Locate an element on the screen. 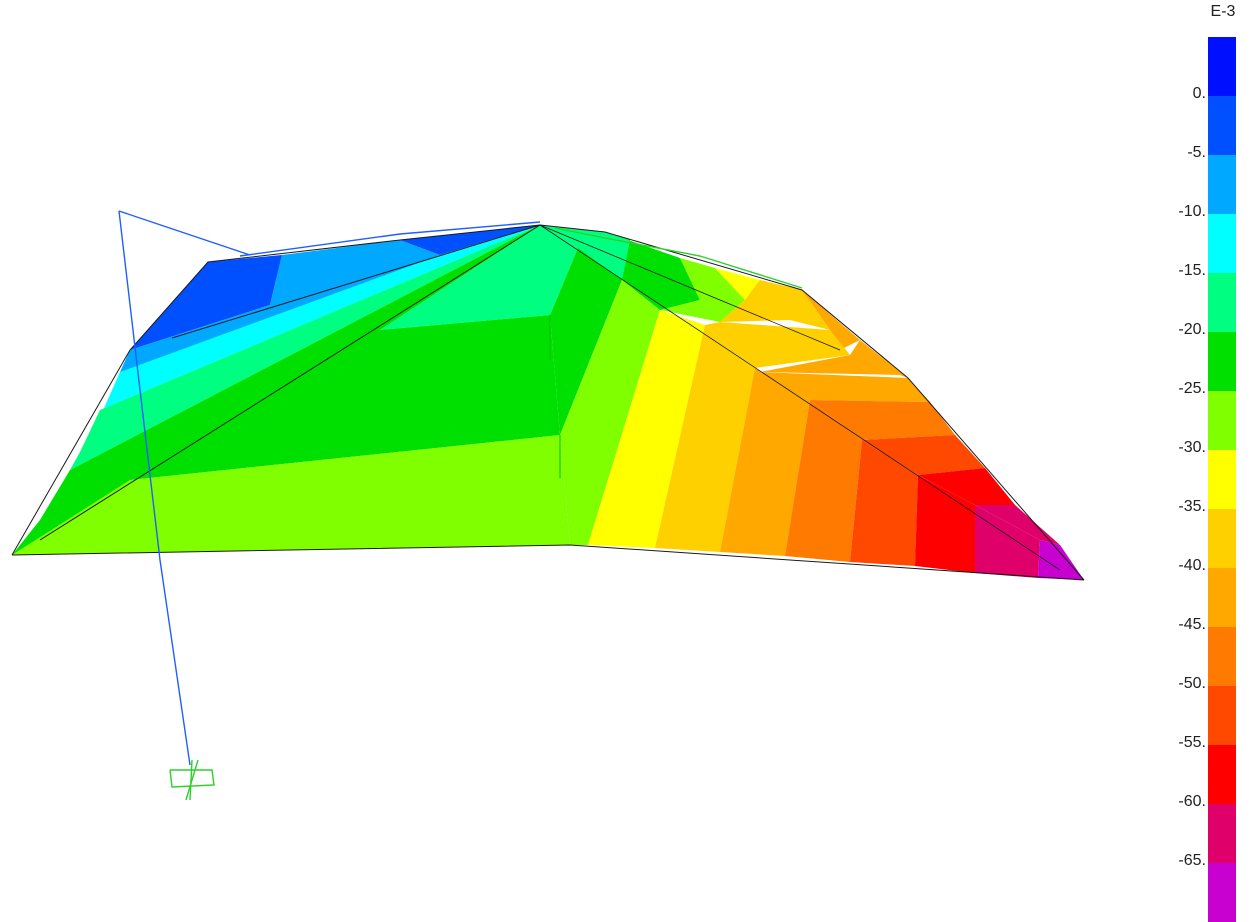  legend-label: -55. is located at coordinates (1192, 742).